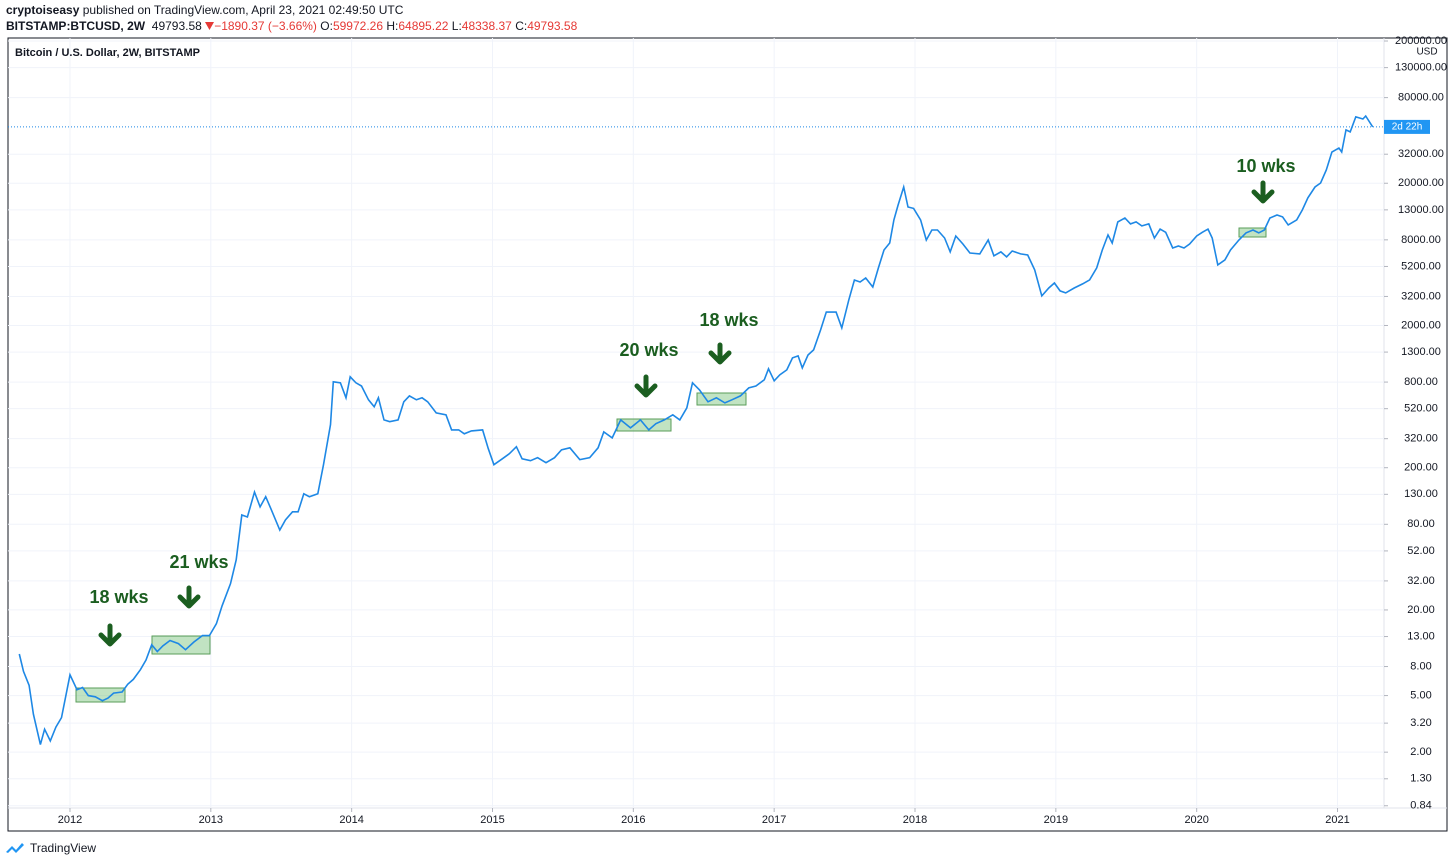  I want to click on y-tick-label: 20.00, so click(1421, 610).